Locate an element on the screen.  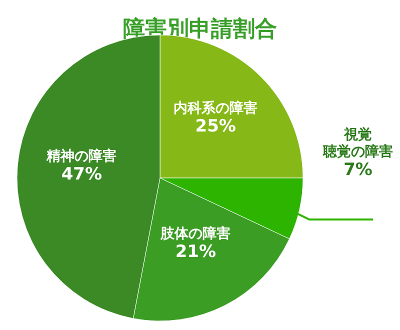
slice-label: 精神の障害 is located at coordinates (81, 156).